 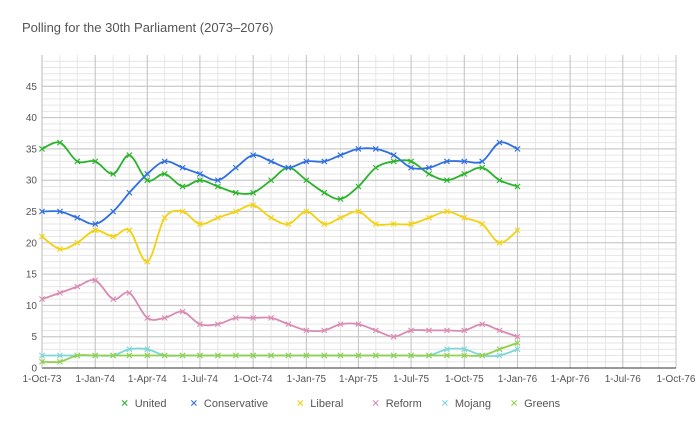 I want to click on y-tick-label: 25, so click(x=32, y=212).